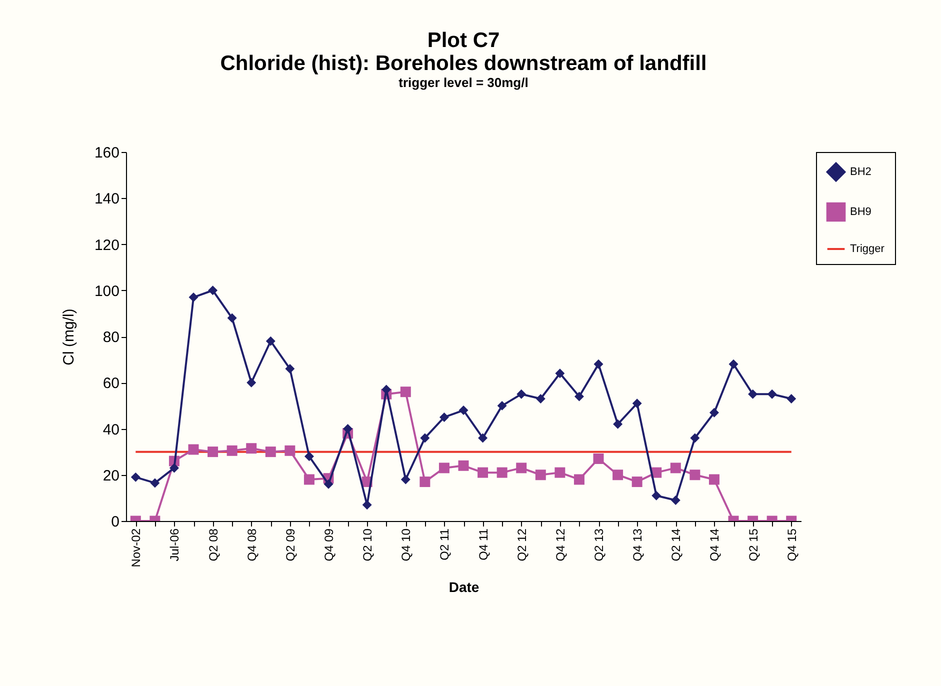  What do you see at coordinates (406, 545) in the screenshot?
I see `x-tick-label: Q4 10` at bounding box center [406, 545].